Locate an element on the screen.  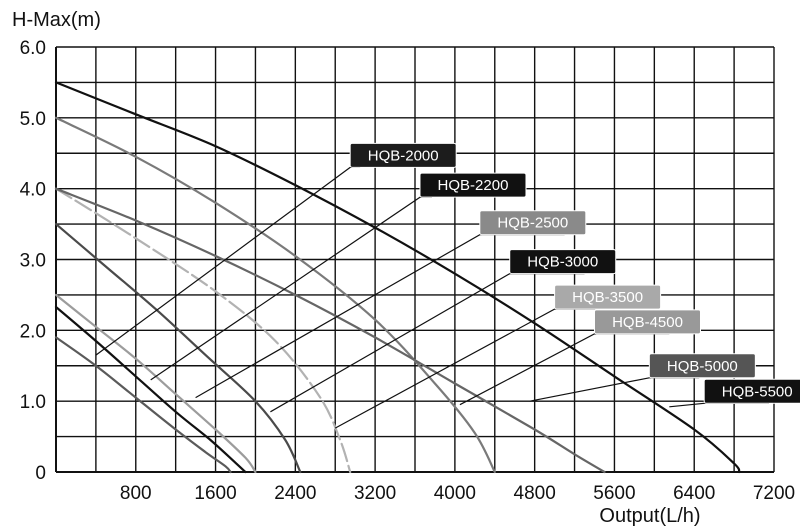
y-tick-label: 0 is located at coordinates (40, 473).